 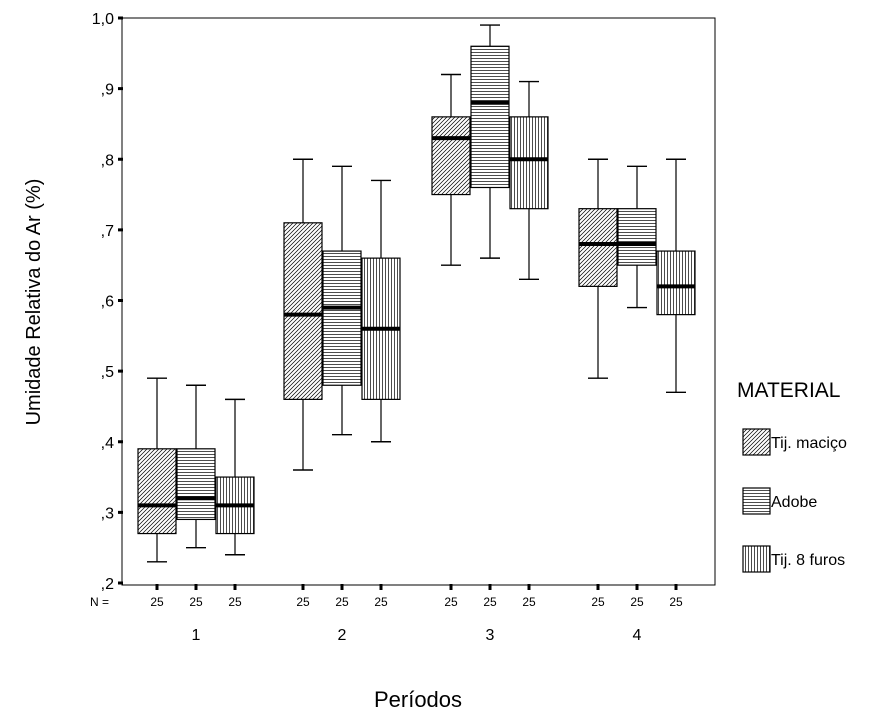 I want to click on x-category-label: 1, so click(x=196, y=635).